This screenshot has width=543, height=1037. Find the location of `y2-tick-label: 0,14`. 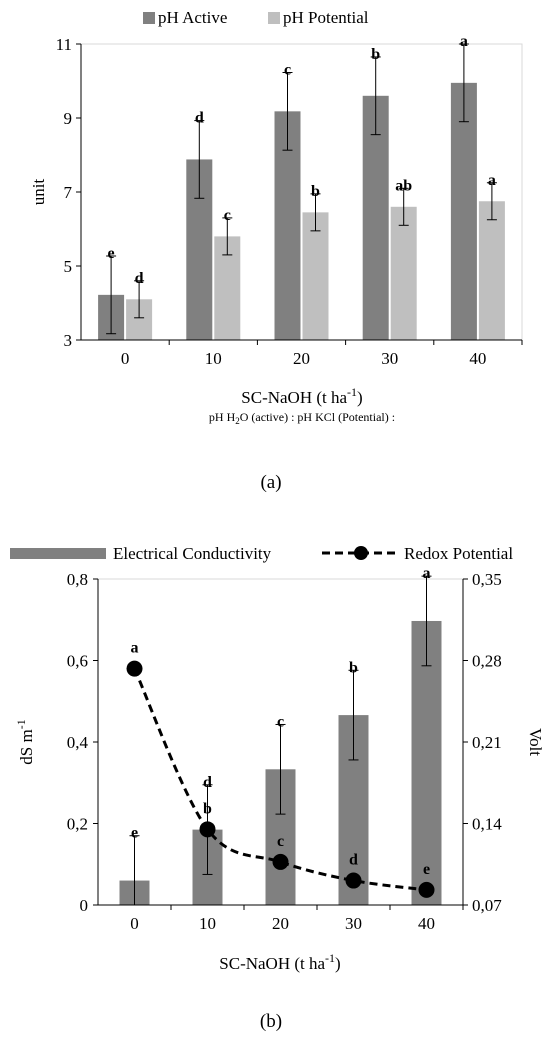

y2-tick-label: 0,14 is located at coordinates (487, 824).